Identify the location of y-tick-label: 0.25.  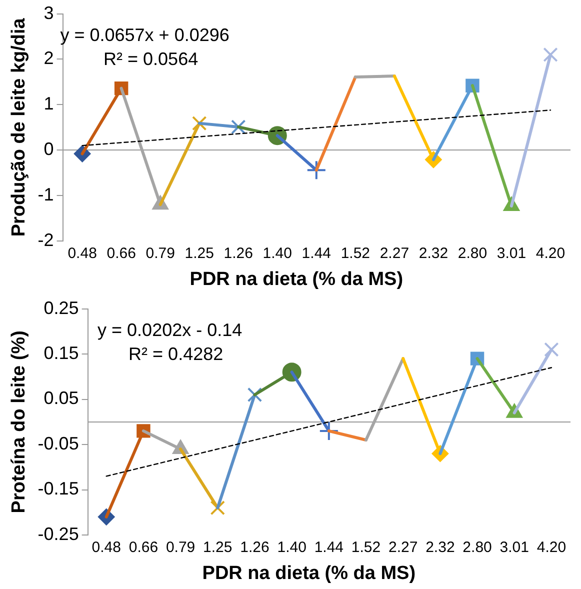
(61, 308).